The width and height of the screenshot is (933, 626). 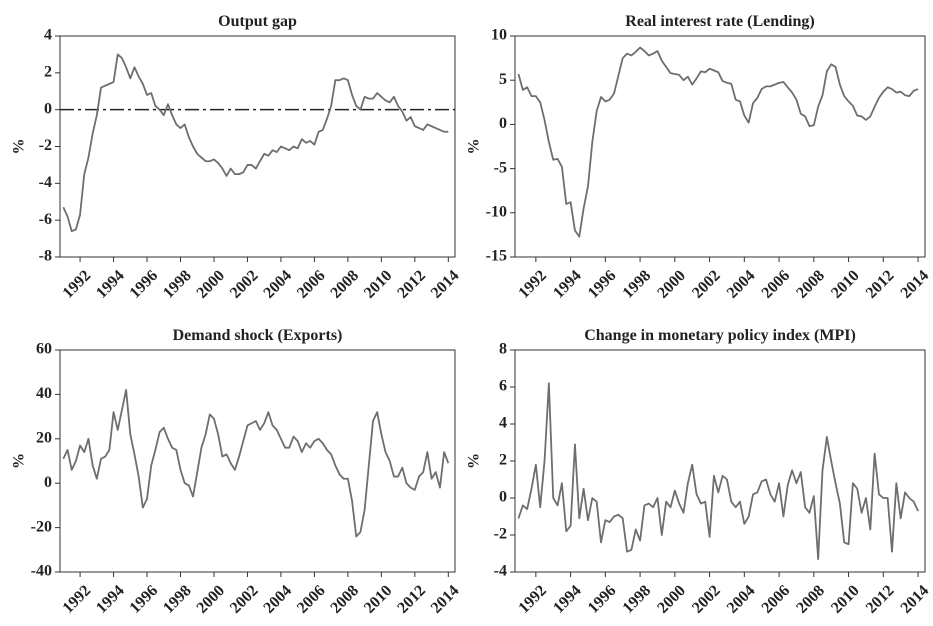 What do you see at coordinates (719, 21) in the screenshot?
I see `panel-title: Real interest rate (Lending)` at bounding box center [719, 21].